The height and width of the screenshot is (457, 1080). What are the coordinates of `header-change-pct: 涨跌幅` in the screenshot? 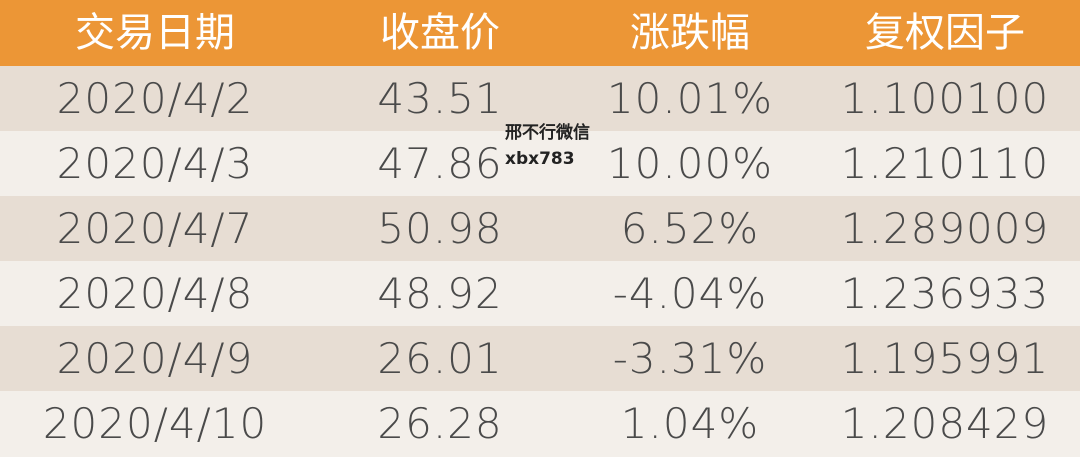 It's located at (690, 33).